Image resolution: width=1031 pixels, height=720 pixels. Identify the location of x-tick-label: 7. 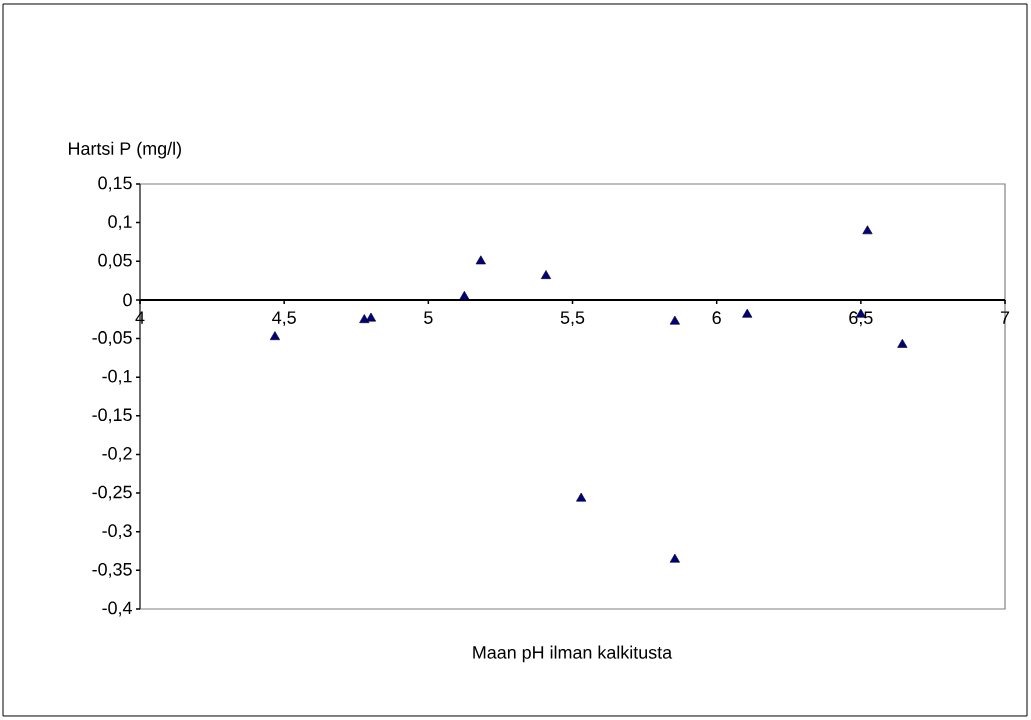
(1005, 317).